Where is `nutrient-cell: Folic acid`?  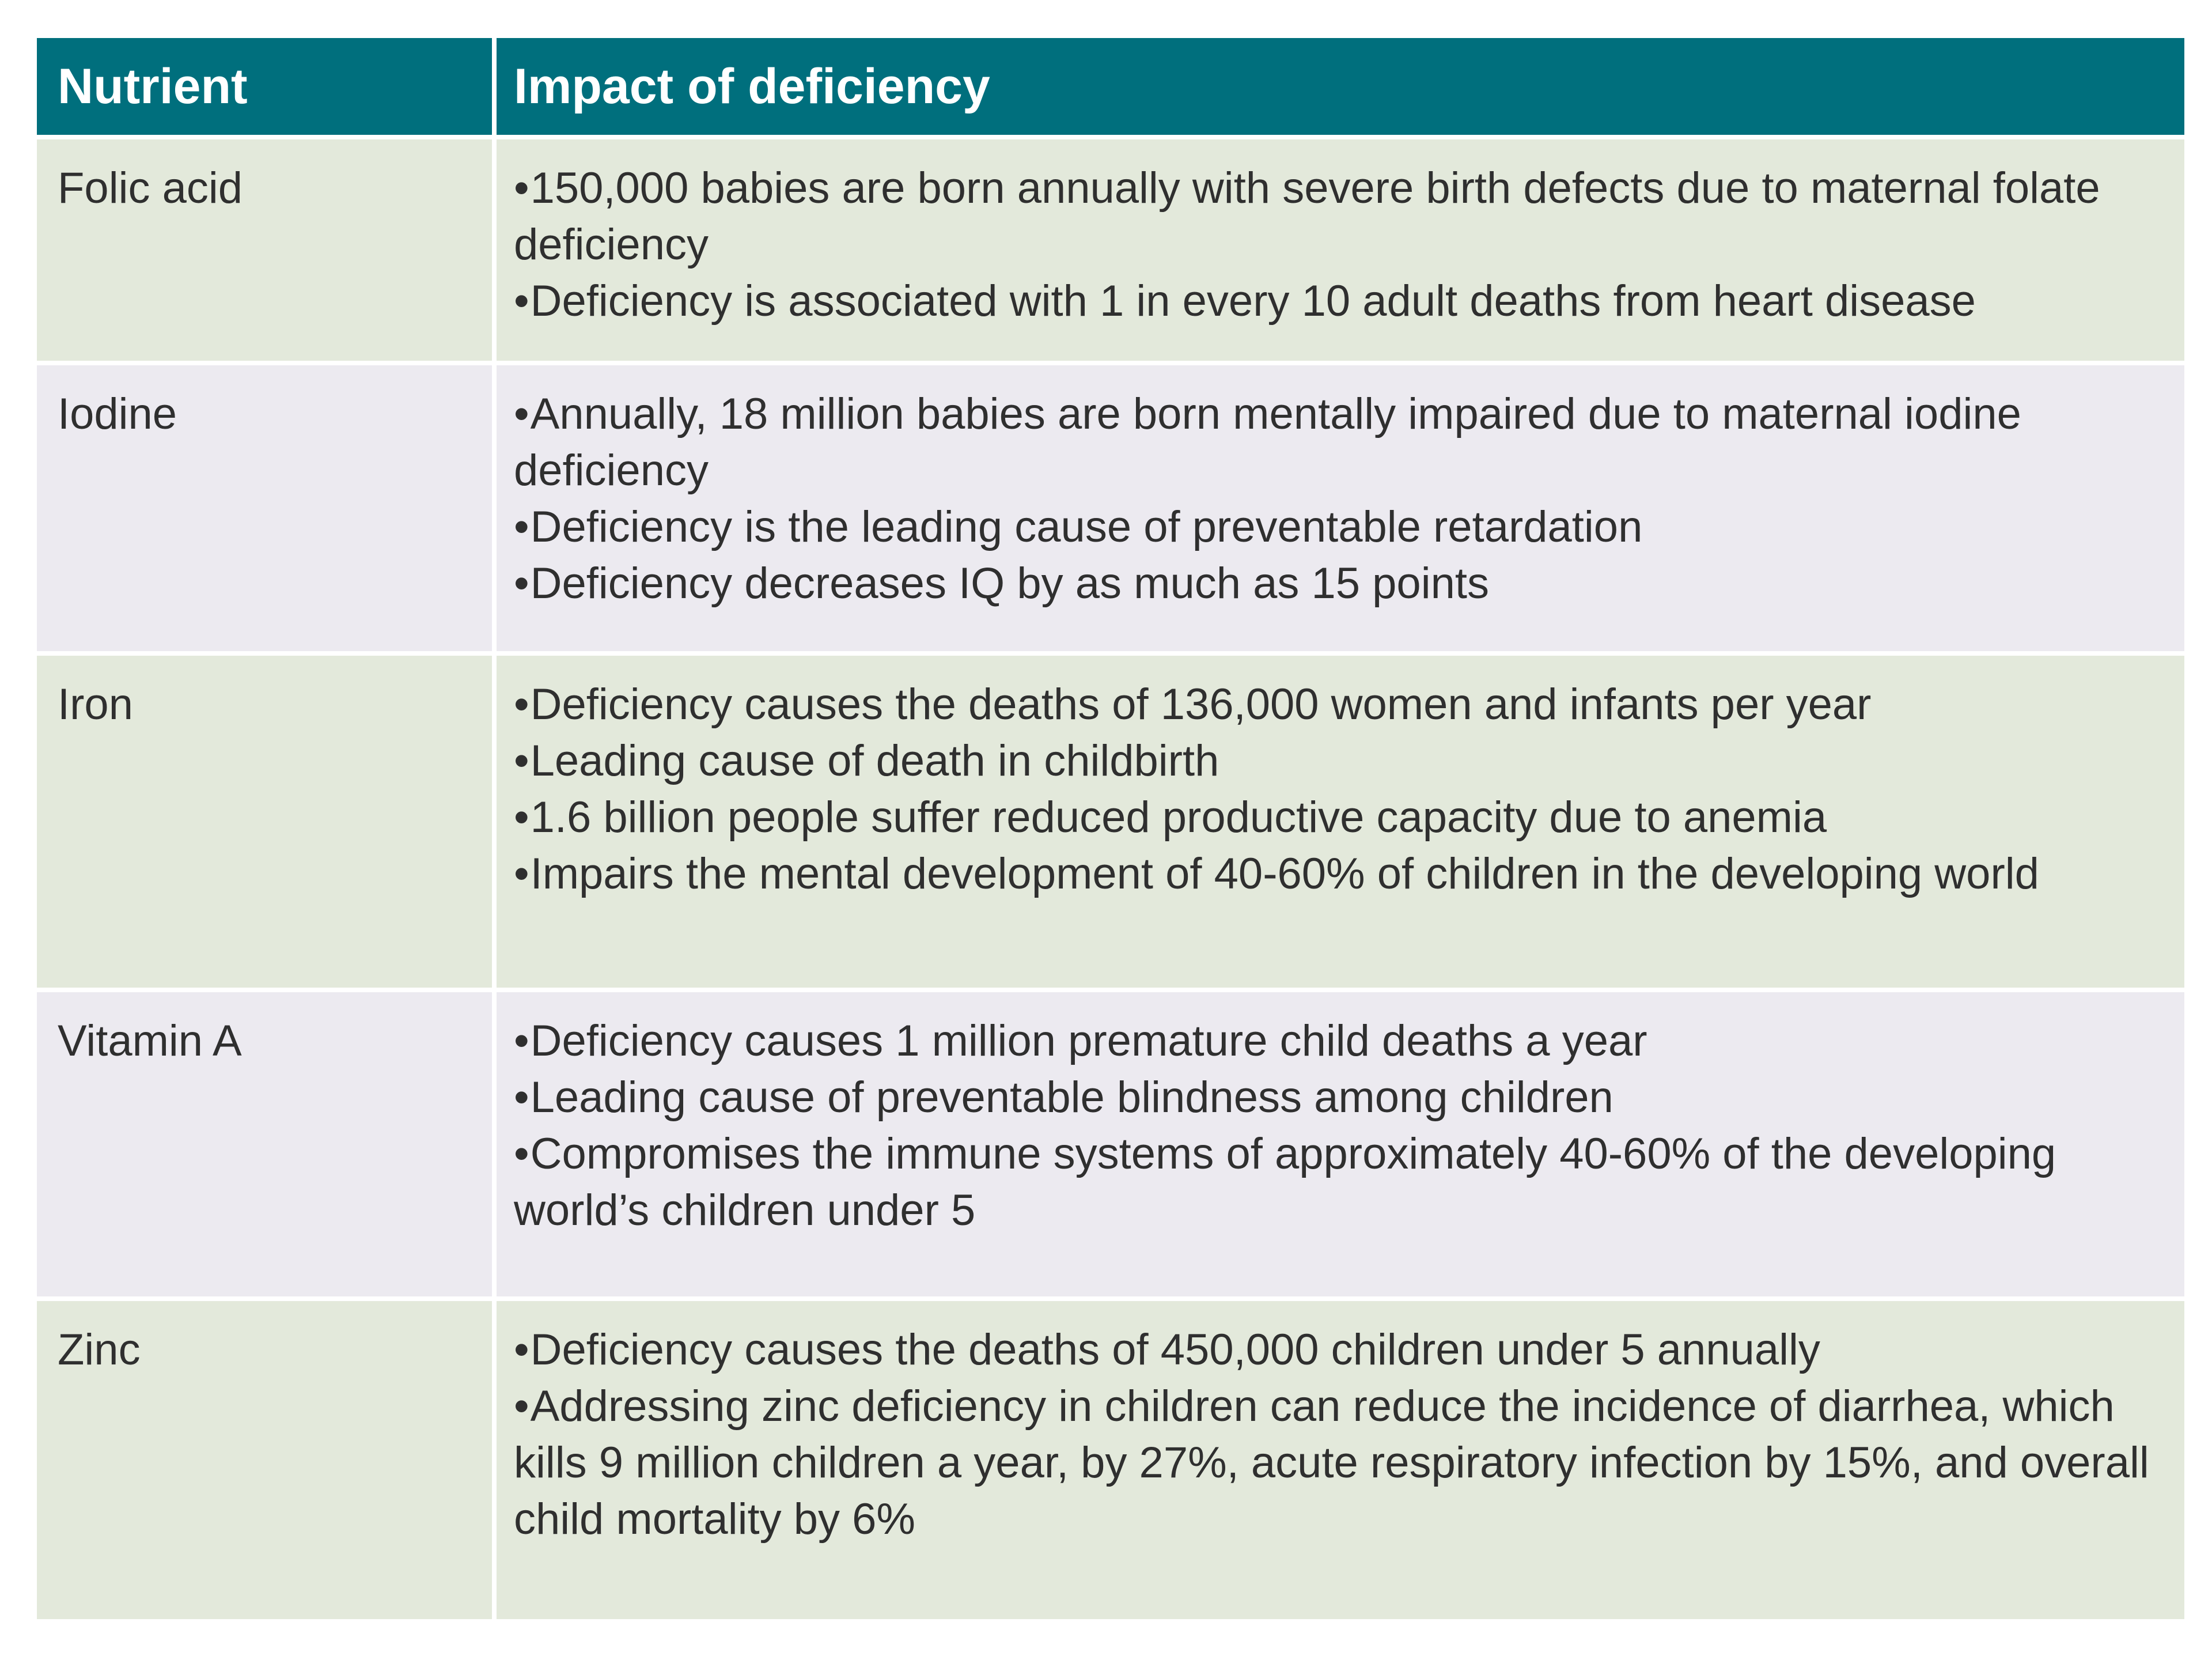 nutrient-cell: Folic acid is located at coordinates (150, 188).